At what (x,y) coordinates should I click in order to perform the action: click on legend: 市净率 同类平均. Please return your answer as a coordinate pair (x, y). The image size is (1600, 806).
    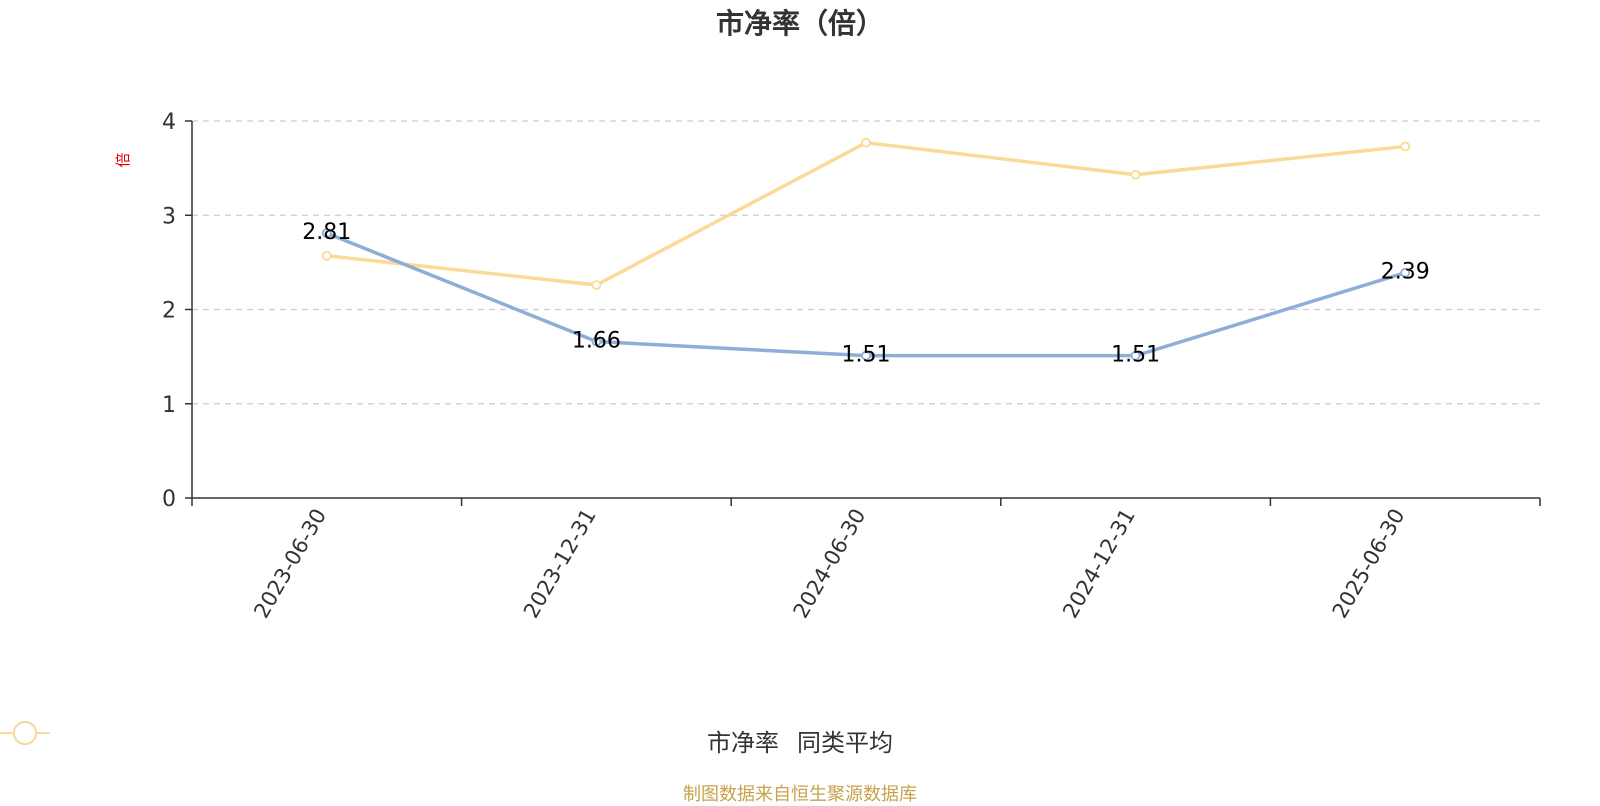
    Looking at the image, I should click on (800, 740).